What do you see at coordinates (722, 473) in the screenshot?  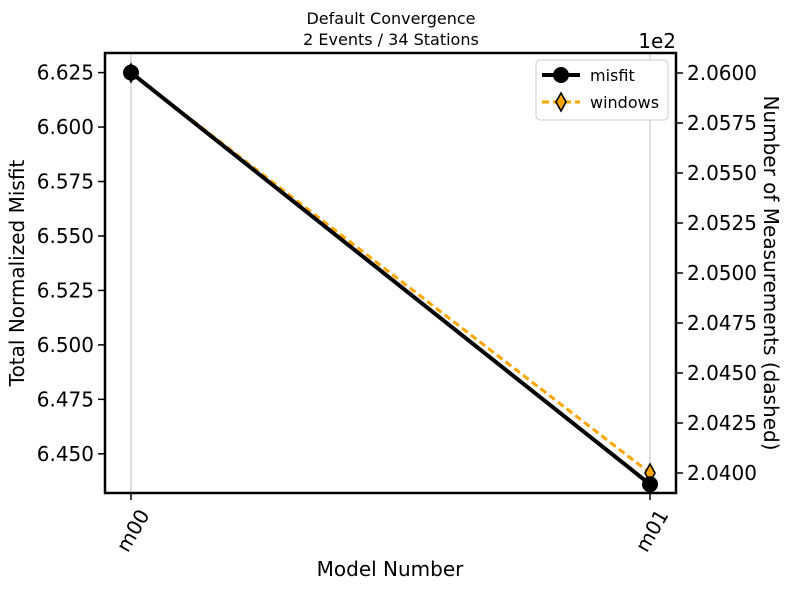 I see `y2-tick-label: 2.0400` at bounding box center [722, 473].